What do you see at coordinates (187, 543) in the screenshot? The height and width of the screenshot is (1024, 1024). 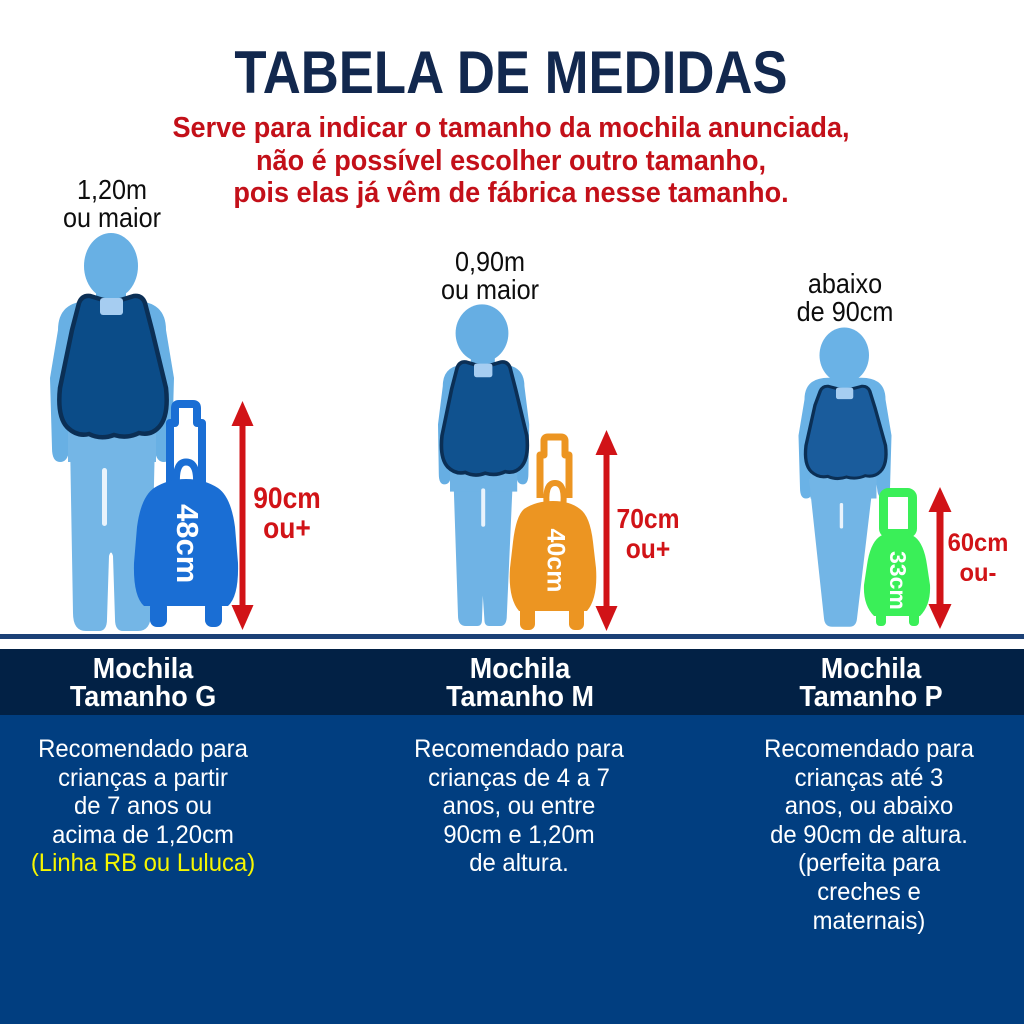 I see `svg-text: 48cm` at bounding box center [187, 543].